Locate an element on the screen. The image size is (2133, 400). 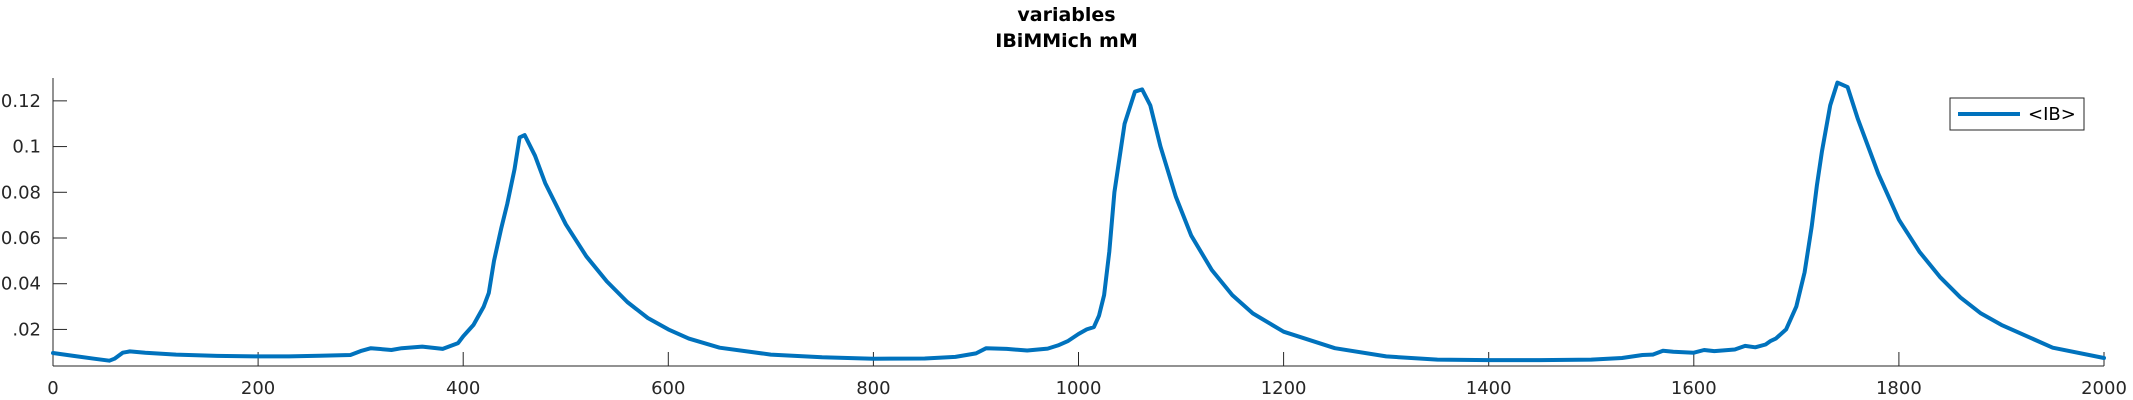
x-tick-label: 1600 is located at coordinates (1694, 388).